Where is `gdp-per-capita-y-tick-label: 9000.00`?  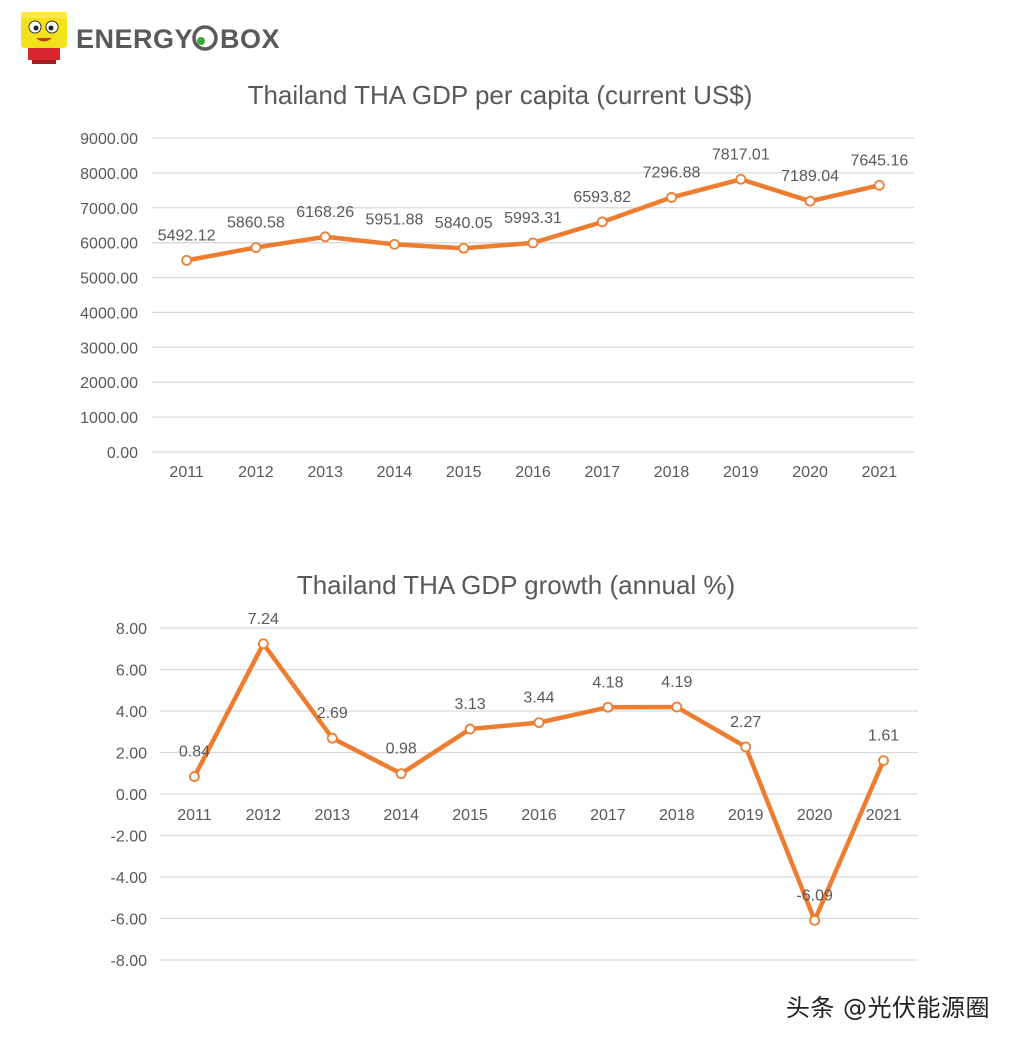 gdp-per-capita-y-tick-label: 9000.00 is located at coordinates (109, 139).